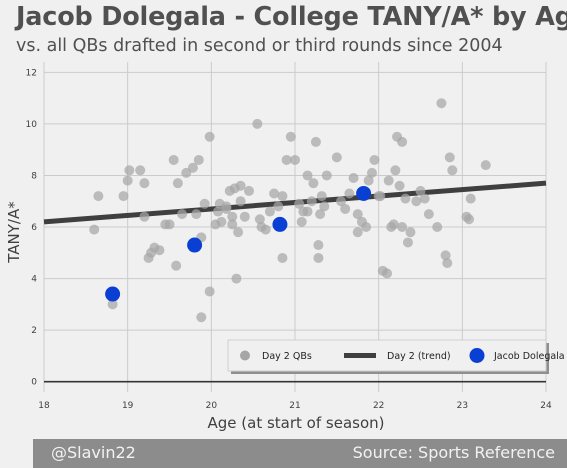 This screenshot has width=567, height=468. What do you see at coordinates (462, 406) in the screenshot?
I see `x-tick-label: 23` at bounding box center [462, 406].